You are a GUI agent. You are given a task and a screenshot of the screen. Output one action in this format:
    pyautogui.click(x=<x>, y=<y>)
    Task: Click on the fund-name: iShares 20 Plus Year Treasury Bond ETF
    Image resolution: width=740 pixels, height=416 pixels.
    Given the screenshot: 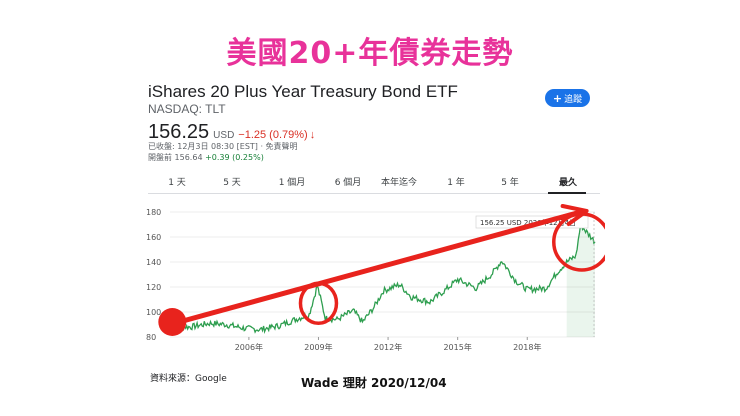 What is the action you would take?
    pyautogui.click(x=303, y=91)
    